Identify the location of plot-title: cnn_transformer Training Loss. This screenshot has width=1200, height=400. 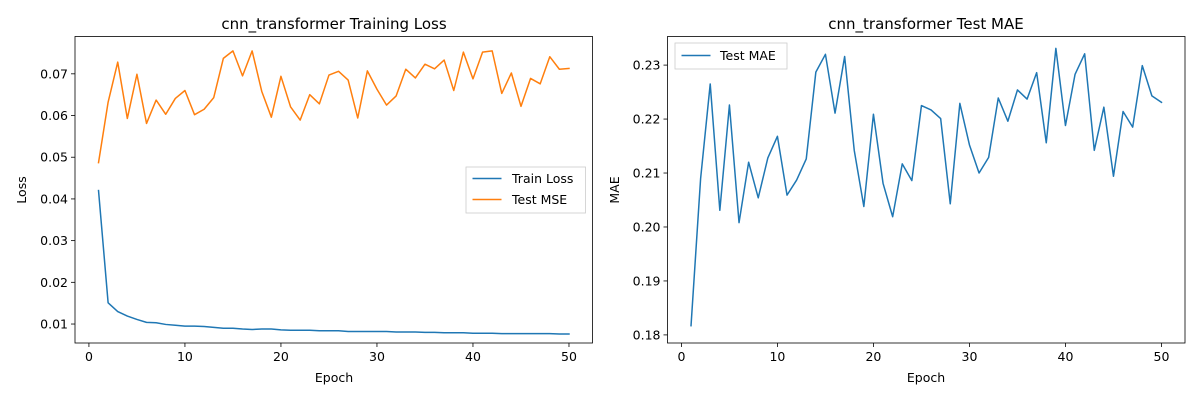
(334, 24).